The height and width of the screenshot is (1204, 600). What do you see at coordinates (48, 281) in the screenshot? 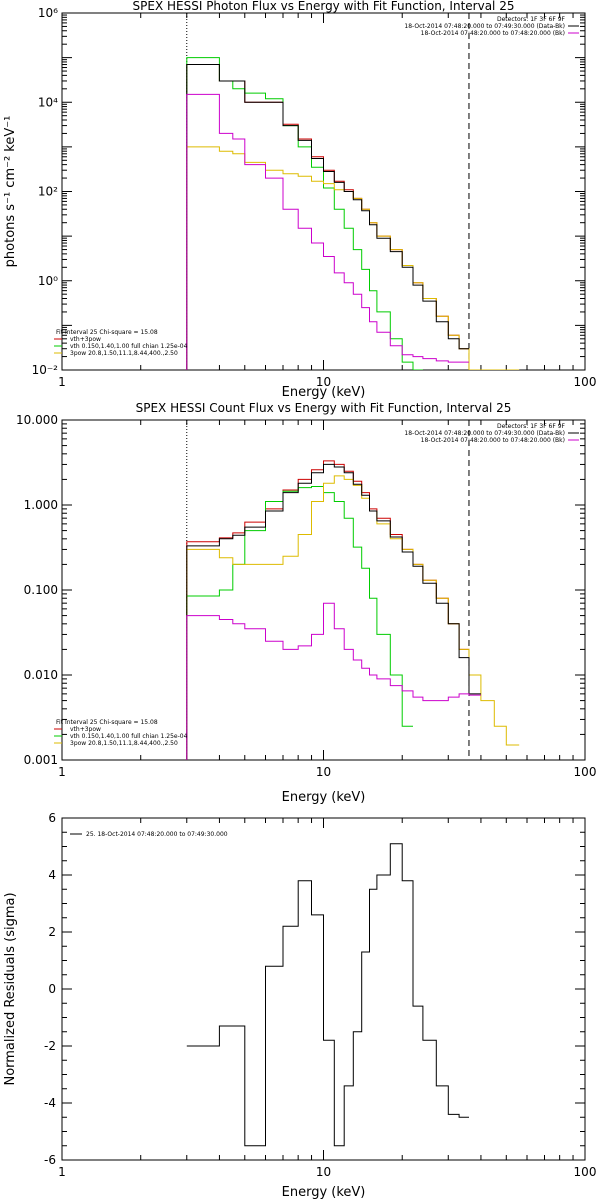
I see `y-tick-label: 10⁰` at bounding box center [48, 281].